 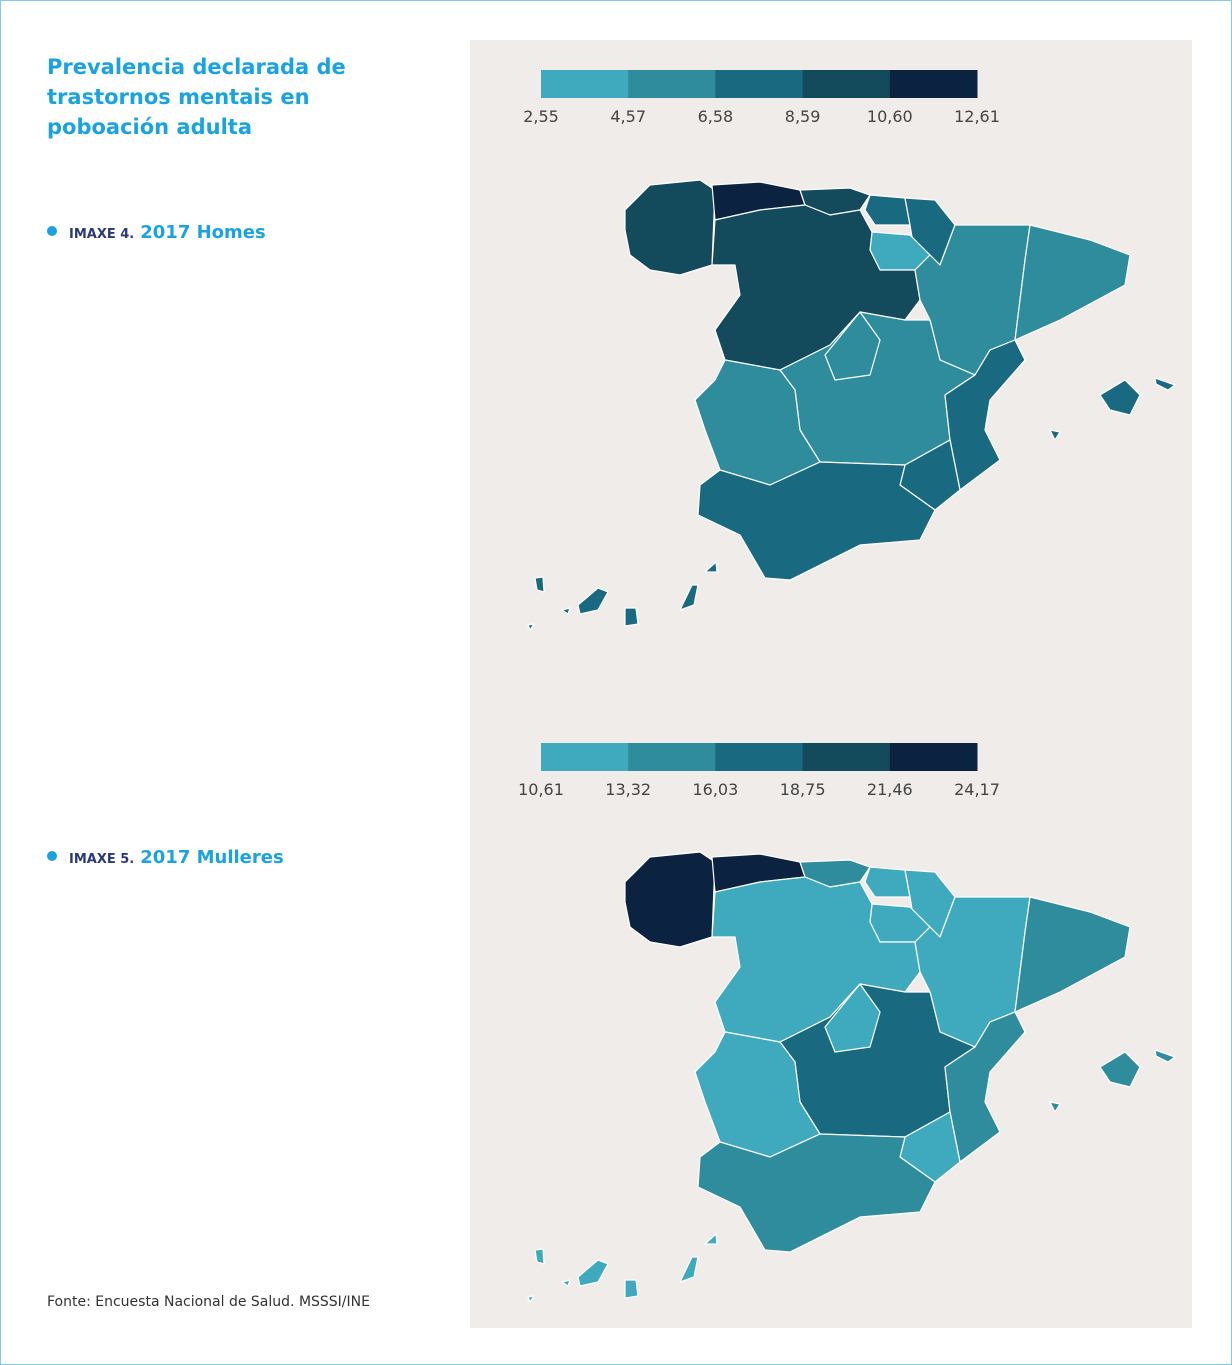 I want to click on legend-label: 18,75, so click(x=803, y=789).